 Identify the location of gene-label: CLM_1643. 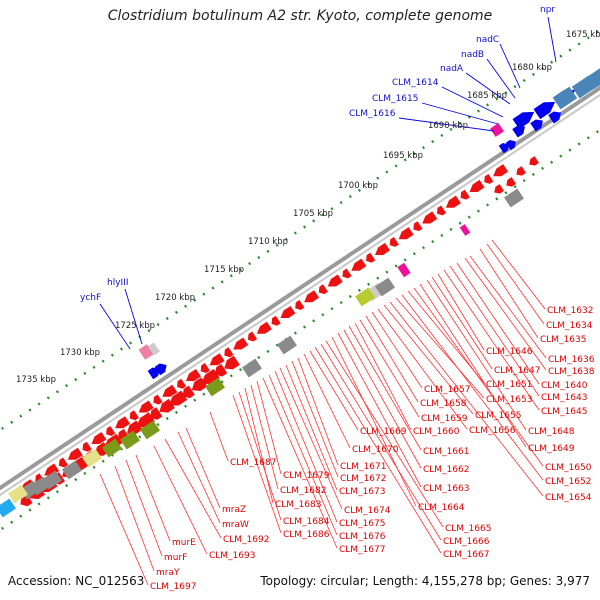
(564, 398).